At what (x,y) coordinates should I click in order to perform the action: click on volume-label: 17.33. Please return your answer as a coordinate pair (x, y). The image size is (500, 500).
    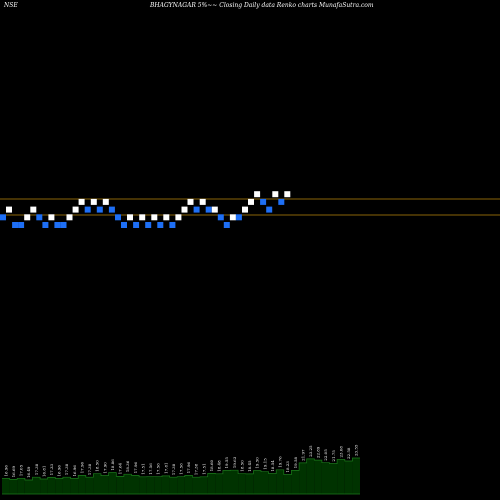
    Looking at the image, I should click on (51, 469).